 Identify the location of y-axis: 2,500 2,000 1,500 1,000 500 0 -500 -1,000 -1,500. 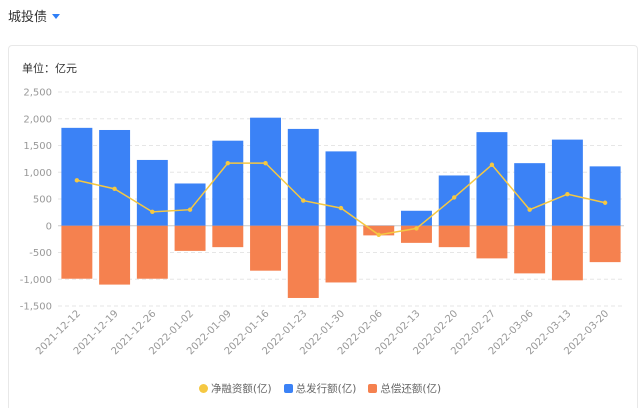
(36, 200).